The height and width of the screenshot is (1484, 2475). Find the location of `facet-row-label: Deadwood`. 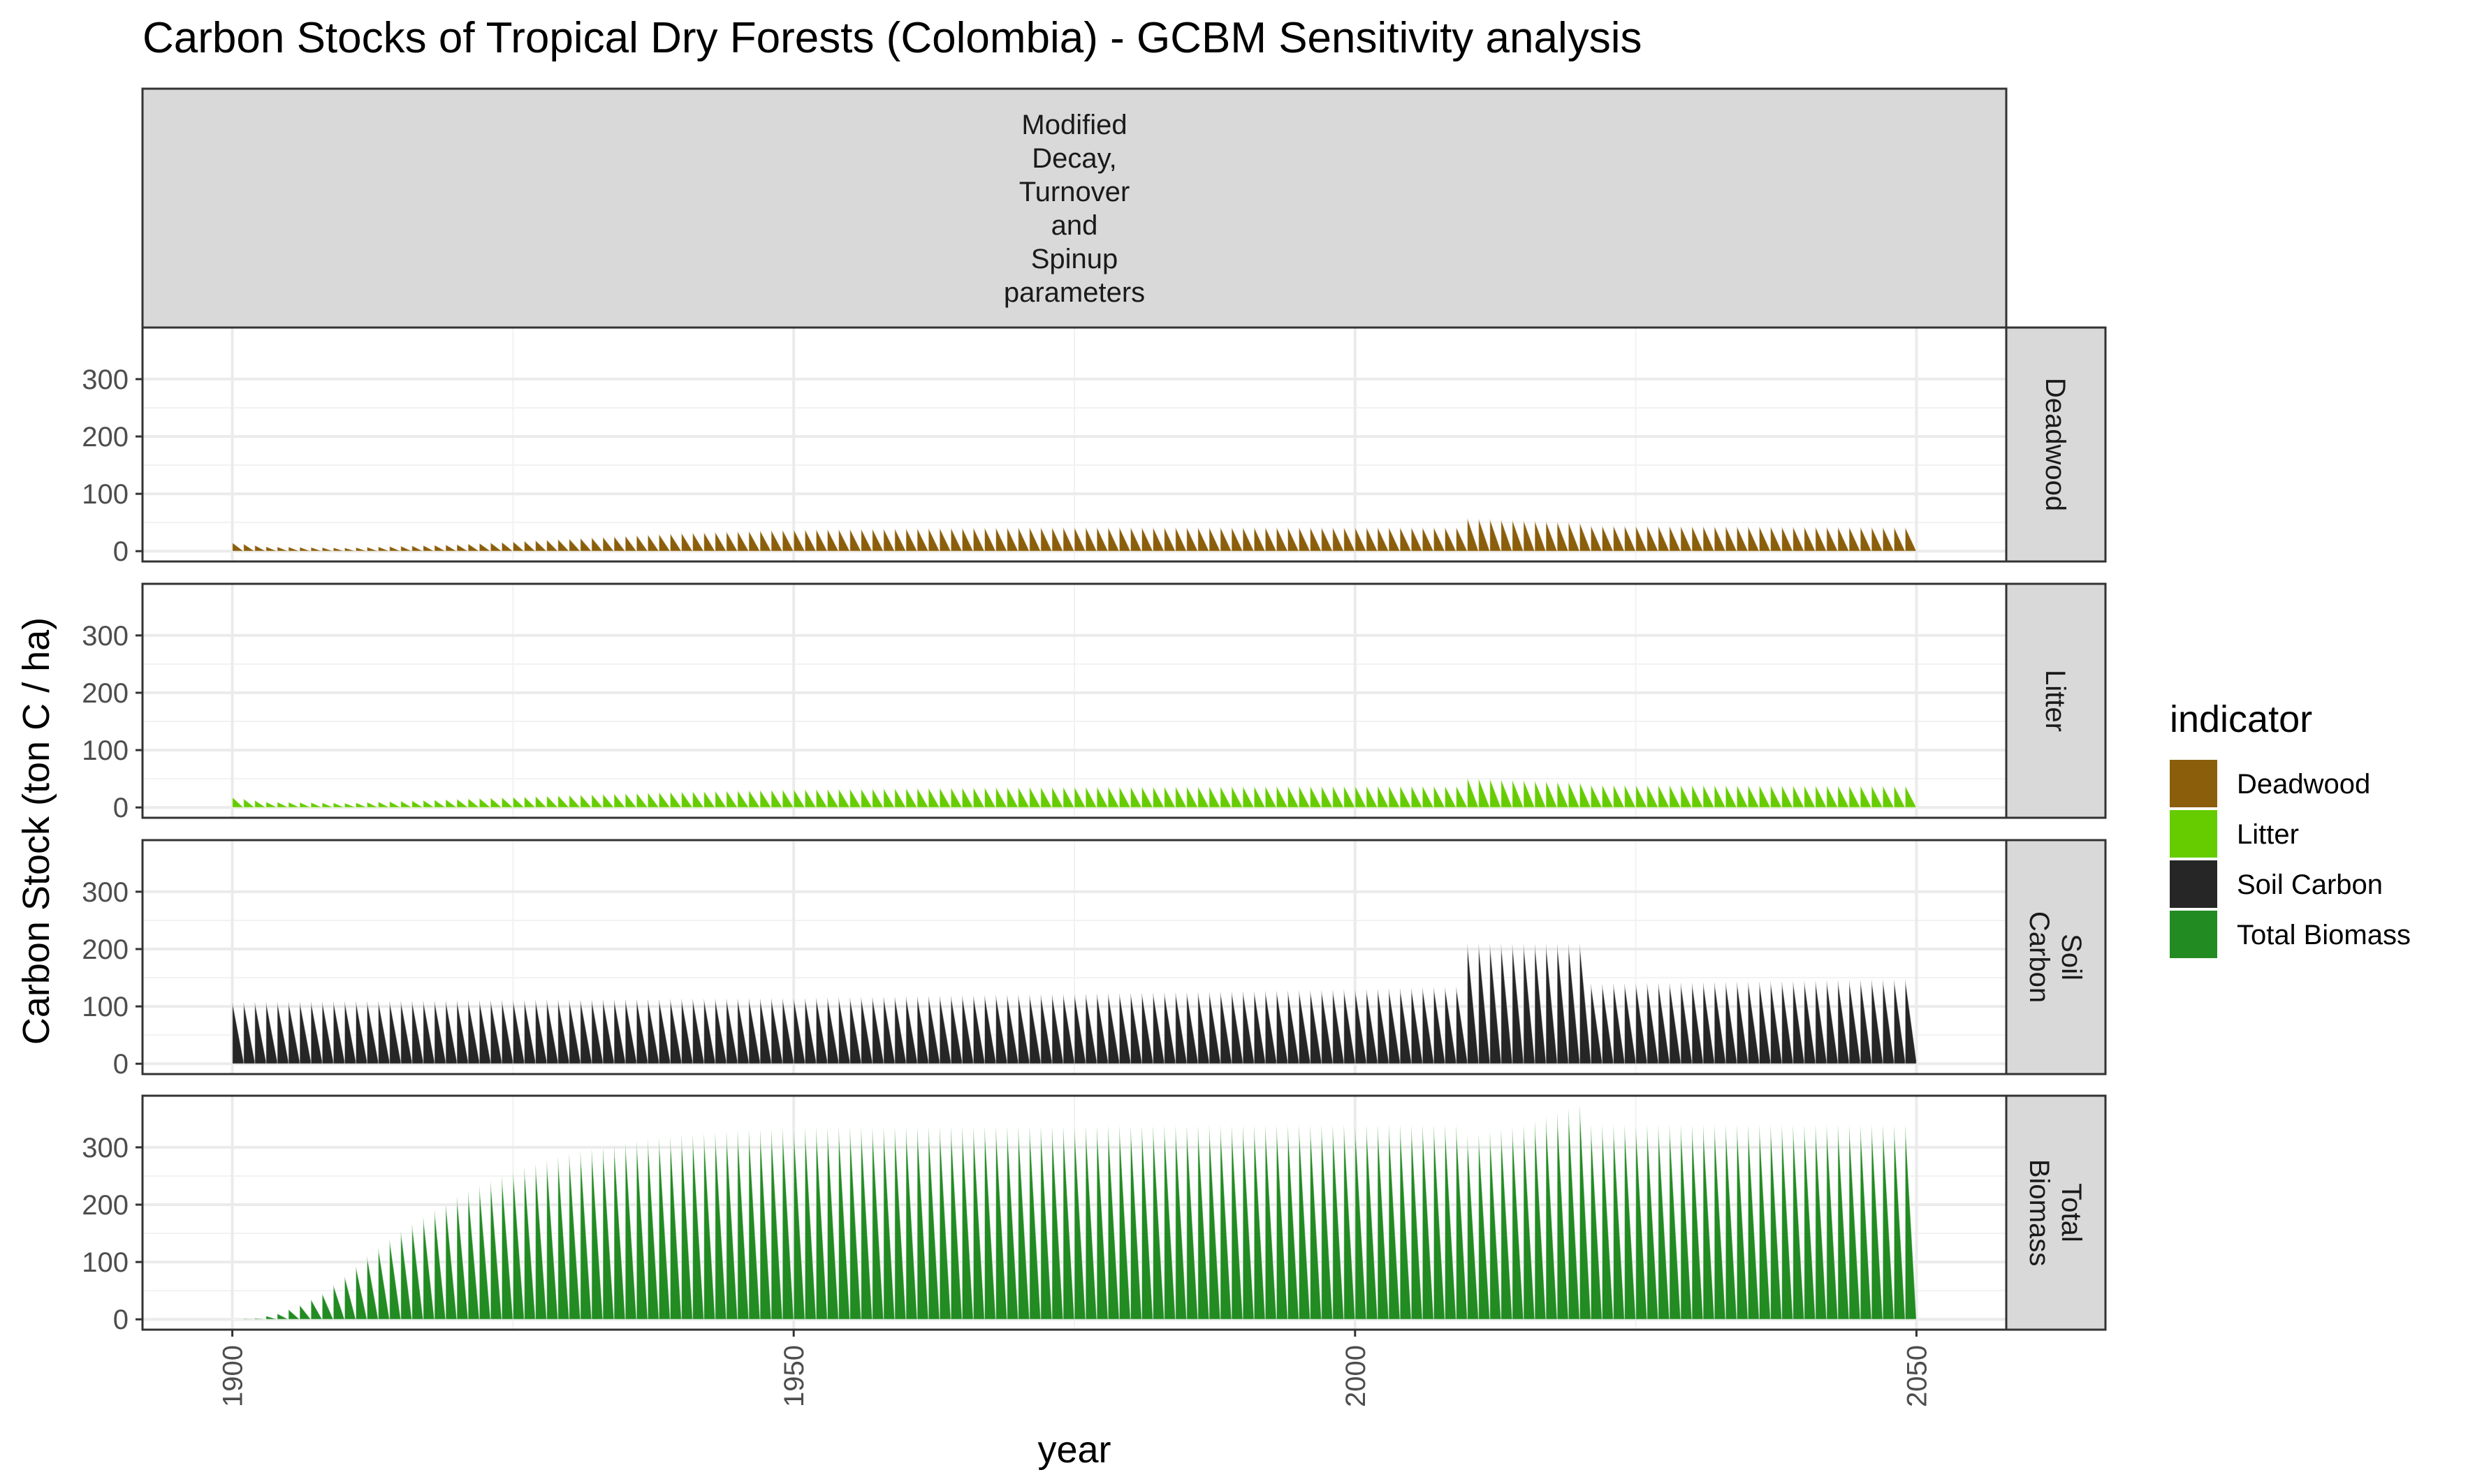

facet-row-label: Deadwood is located at coordinates (2055, 444).